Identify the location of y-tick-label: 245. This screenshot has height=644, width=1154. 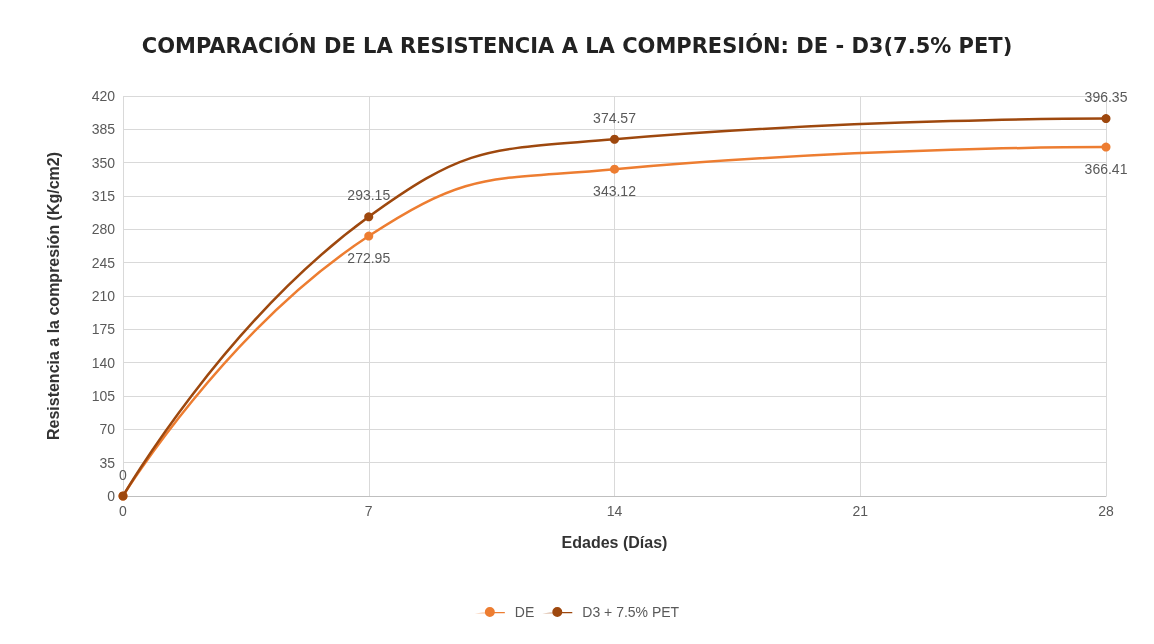
(103, 262).